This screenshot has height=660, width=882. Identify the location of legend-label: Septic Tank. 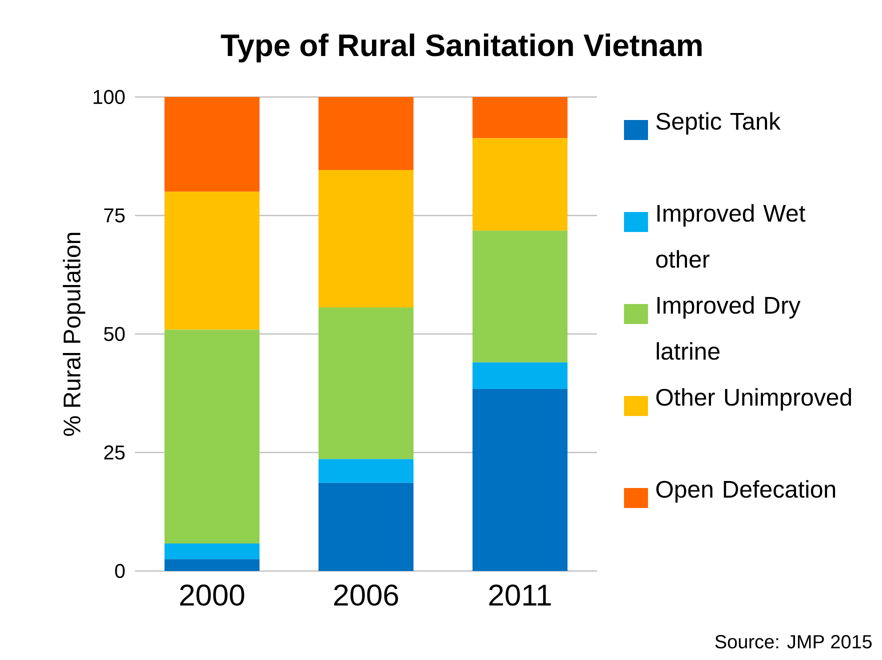
(718, 123).